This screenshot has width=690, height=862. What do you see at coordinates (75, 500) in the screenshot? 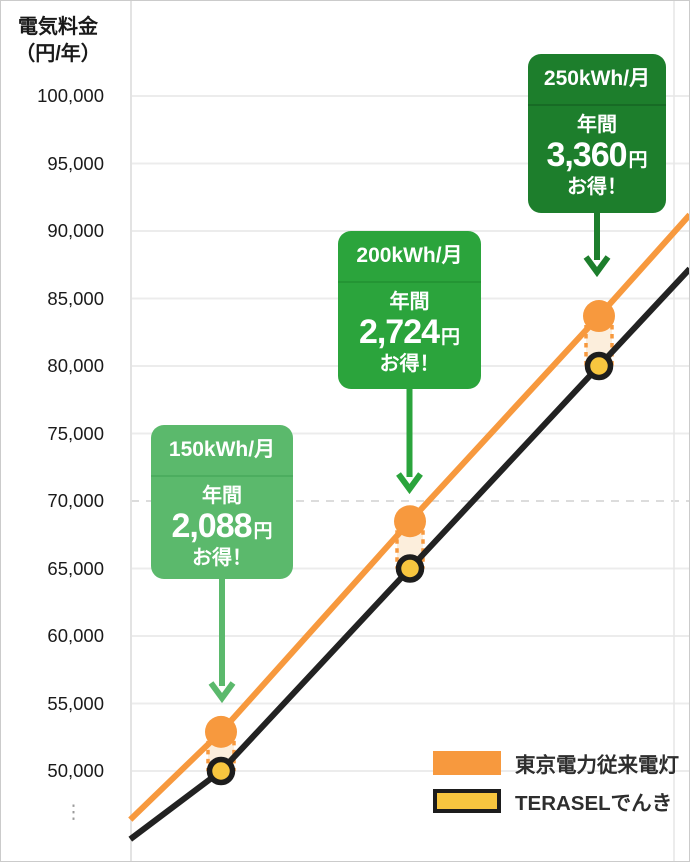
I see `y-tick-label: 70,000` at bounding box center [75, 500].